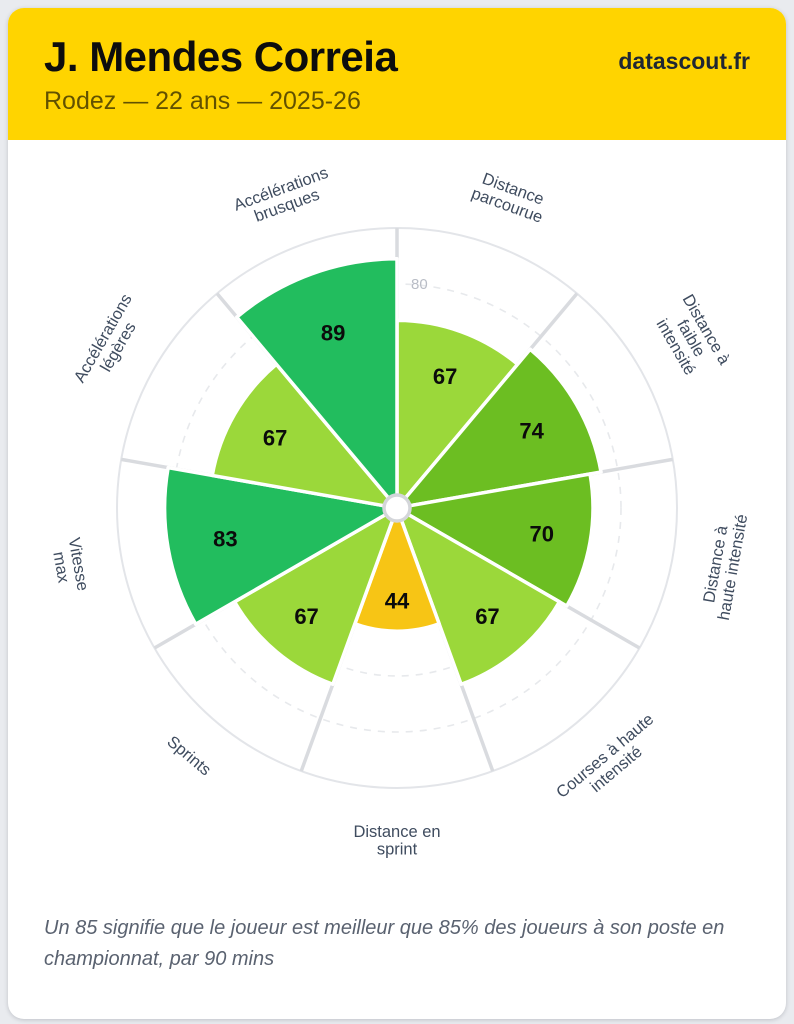  What do you see at coordinates (684, 61) in the screenshot?
I see `brand-logo: datascout.fr` at bounding box center [684, 61].